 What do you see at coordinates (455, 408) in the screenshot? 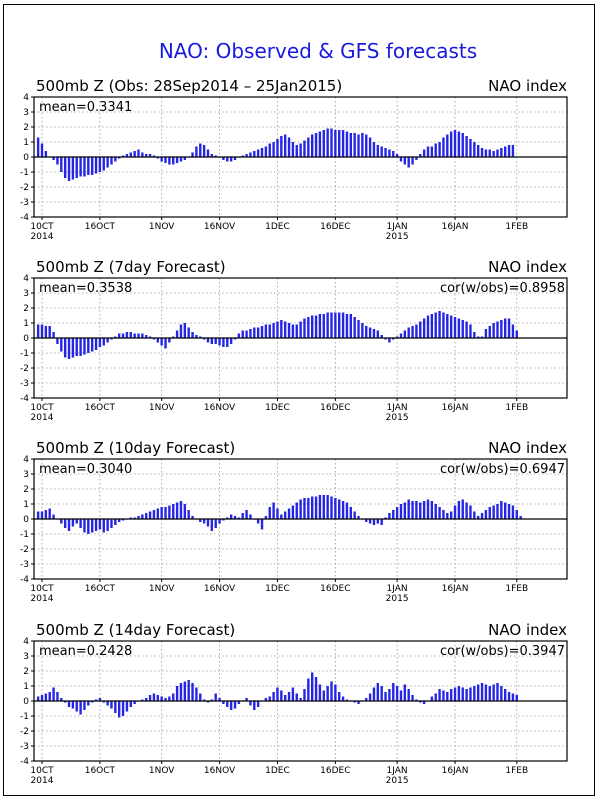
I see `x-tick-label: 16JAN` at bounding box center [455, 408].